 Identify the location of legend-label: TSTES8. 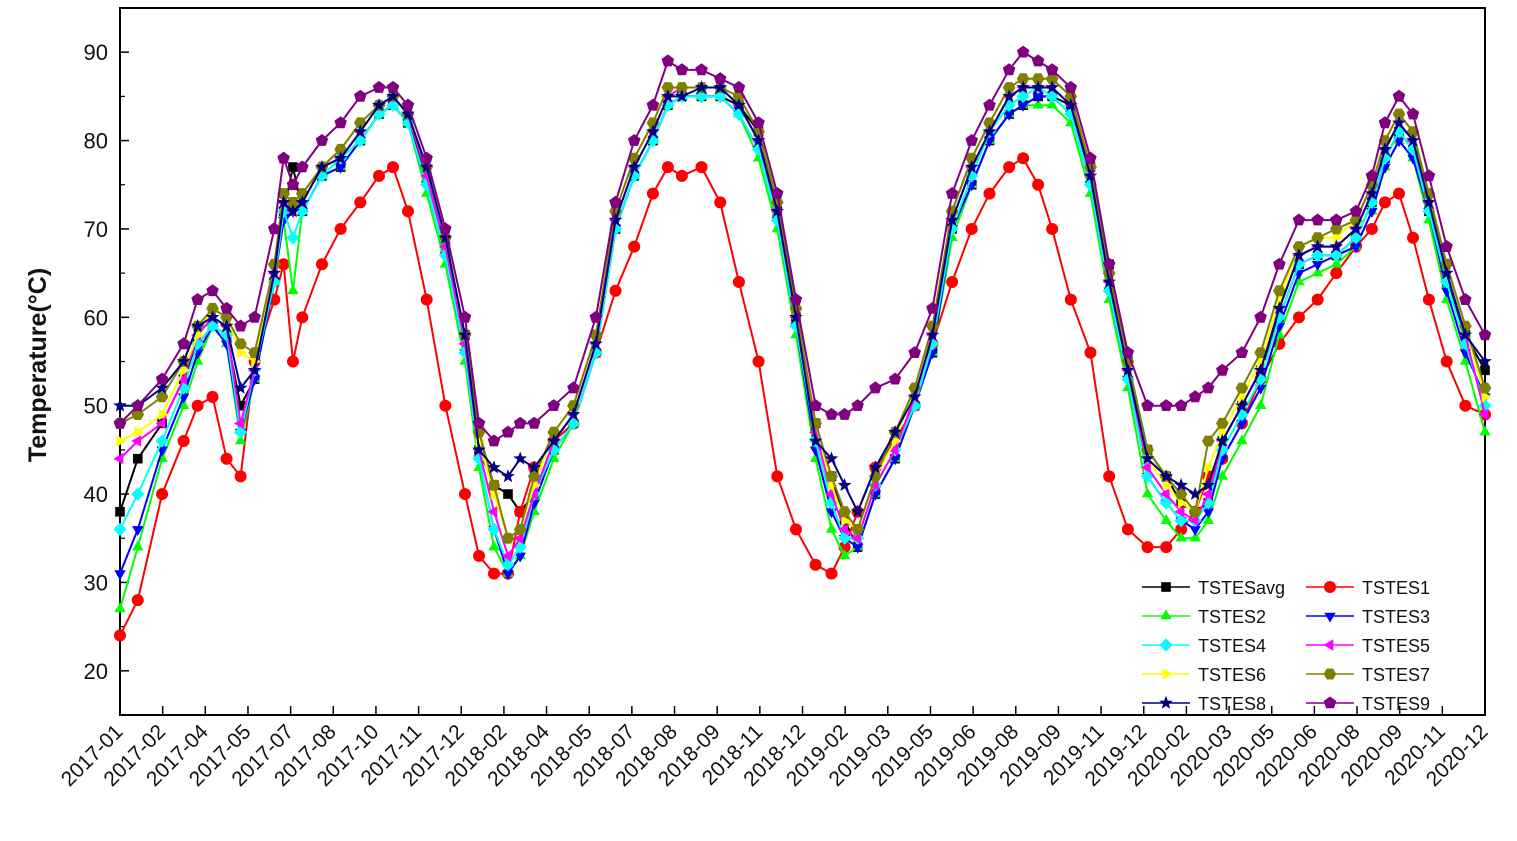
(1232, 704).